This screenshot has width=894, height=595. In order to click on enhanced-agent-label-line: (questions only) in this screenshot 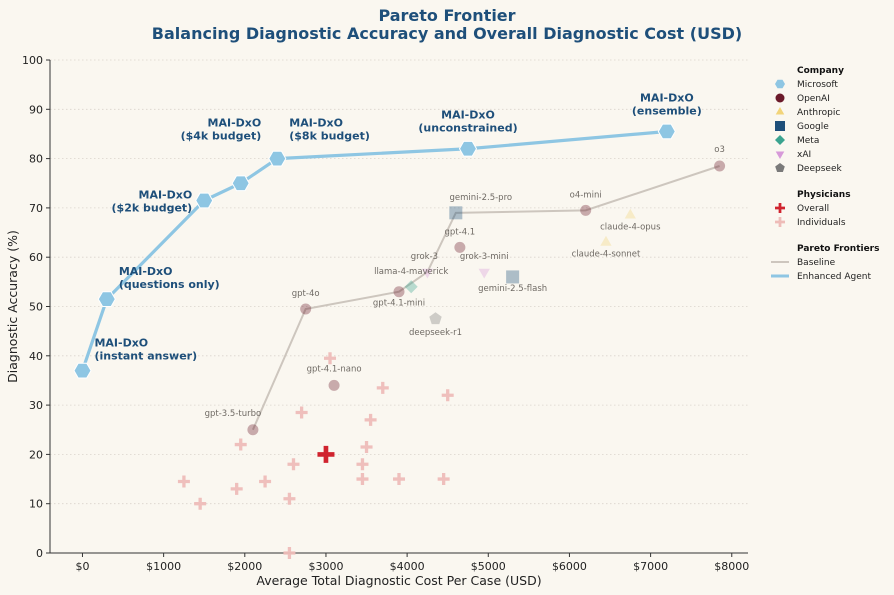, I will do `click(169, 284)`.